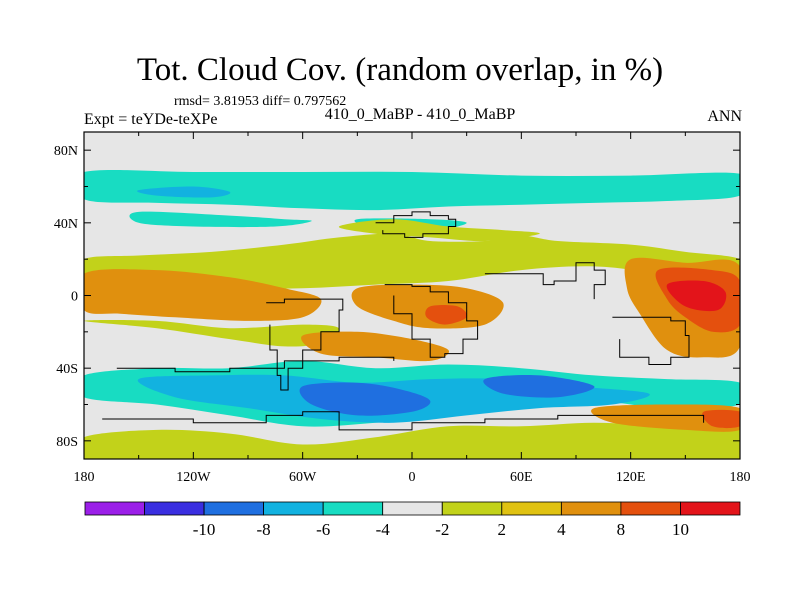 This screenshot has width=800, height=600. I want to click on region-mid-latitude-yellow, so click(439, 230).